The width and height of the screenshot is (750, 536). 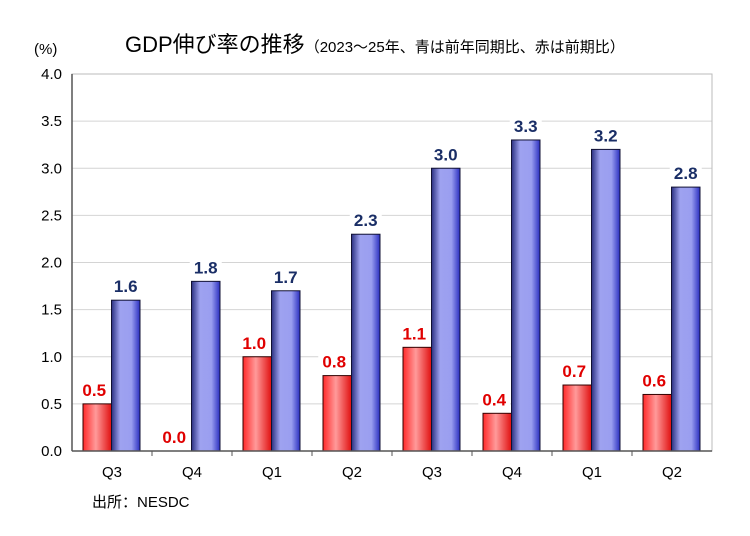 I want to click on y-axis-unit: (%), so click(x=45, y=49).